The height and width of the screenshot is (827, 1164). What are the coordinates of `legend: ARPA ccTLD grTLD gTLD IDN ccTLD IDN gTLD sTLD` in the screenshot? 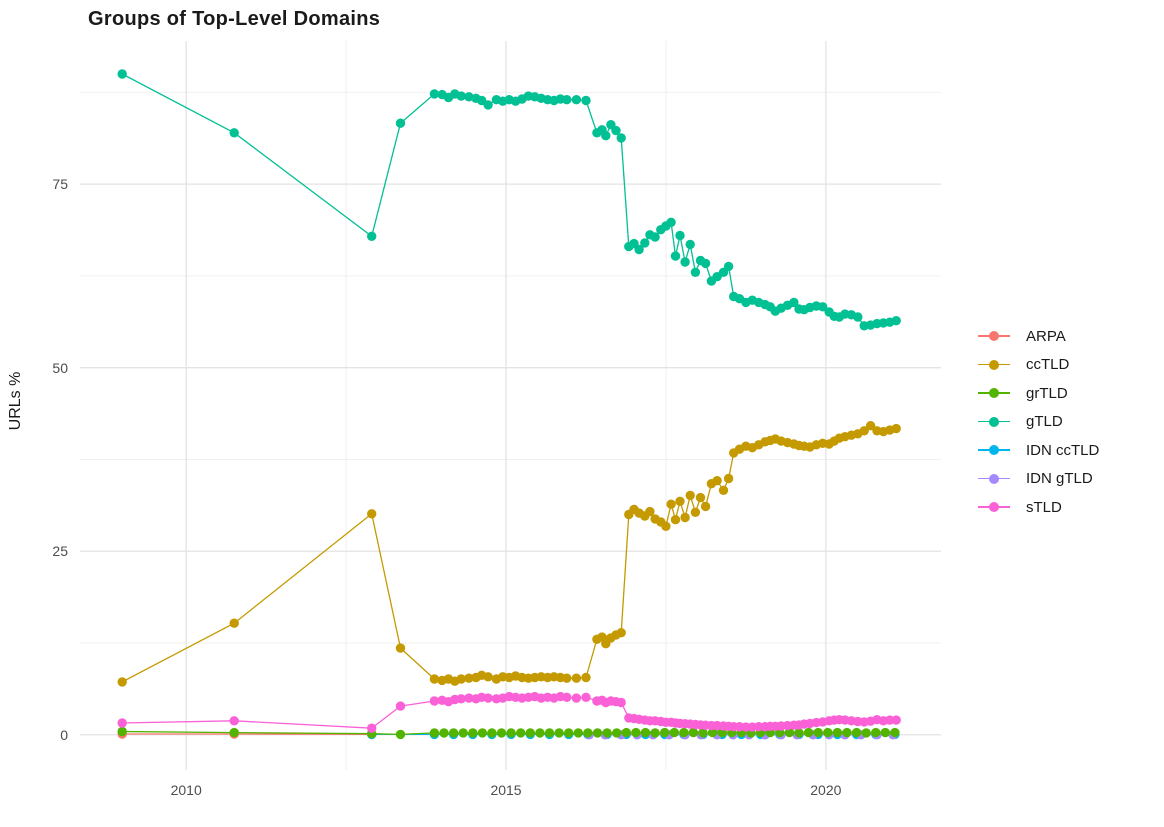 It's located at (1038, 422).